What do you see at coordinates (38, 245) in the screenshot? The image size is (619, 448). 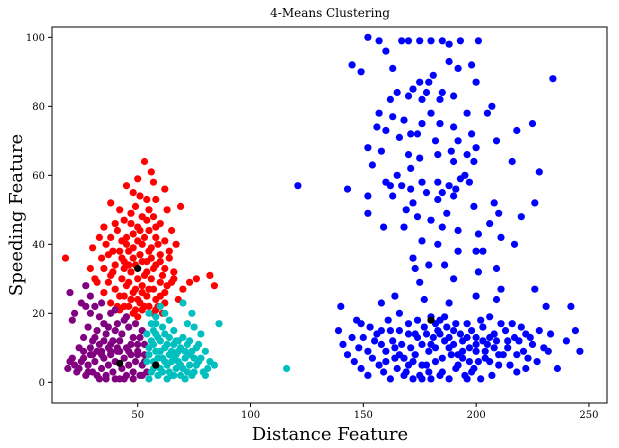 I see `y-tick-label: 40` at bounding box center [38, 245].